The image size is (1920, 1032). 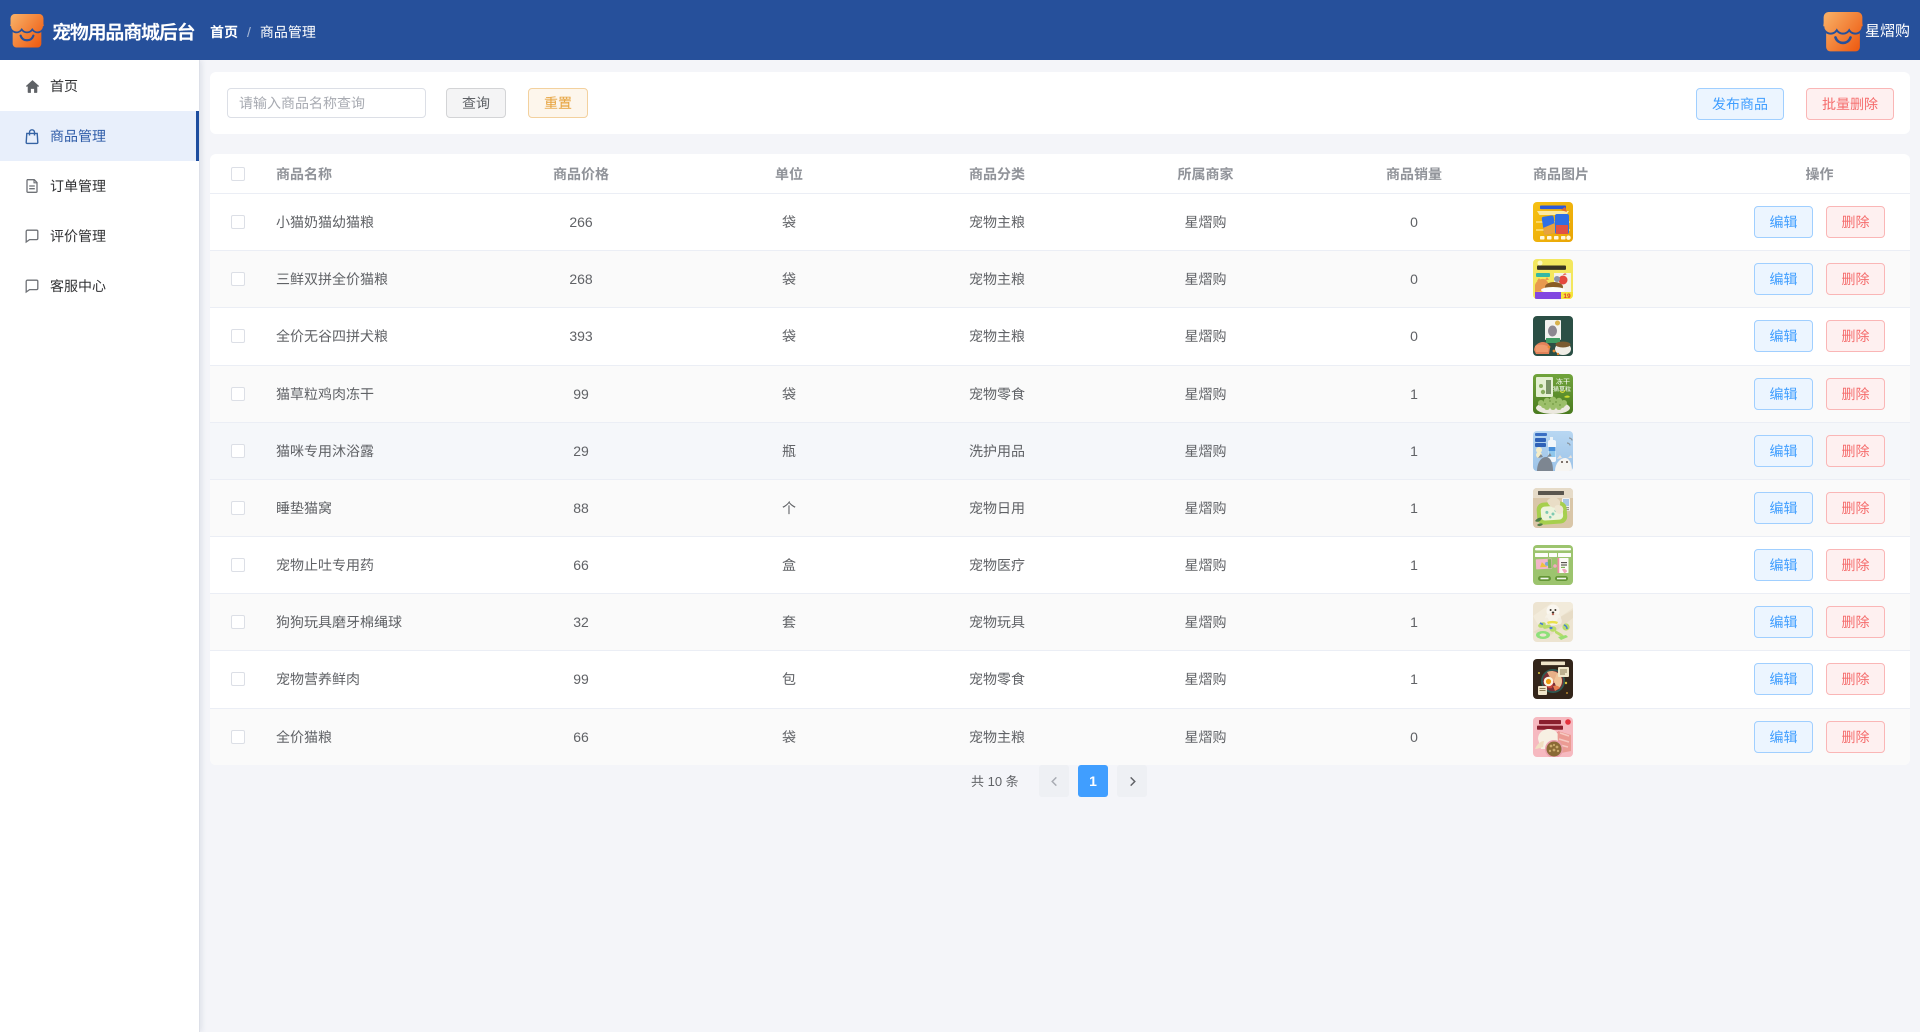 What do you see at coordinates (1562, 388) in the screenshot?
I see `svg-text: 猫草粒` at bounding box center [1562, 388].